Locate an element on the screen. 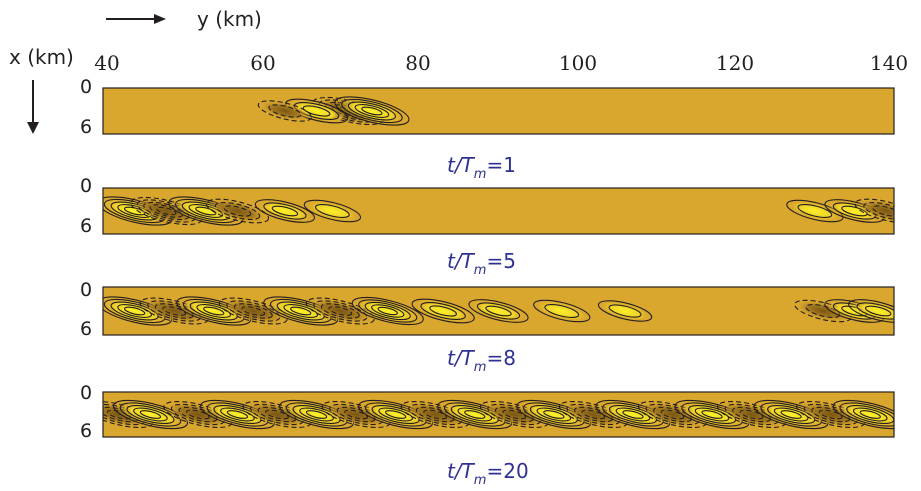  top-tick-labels: 40 60 80 100 120 140 is located at coordinates (501, 63).